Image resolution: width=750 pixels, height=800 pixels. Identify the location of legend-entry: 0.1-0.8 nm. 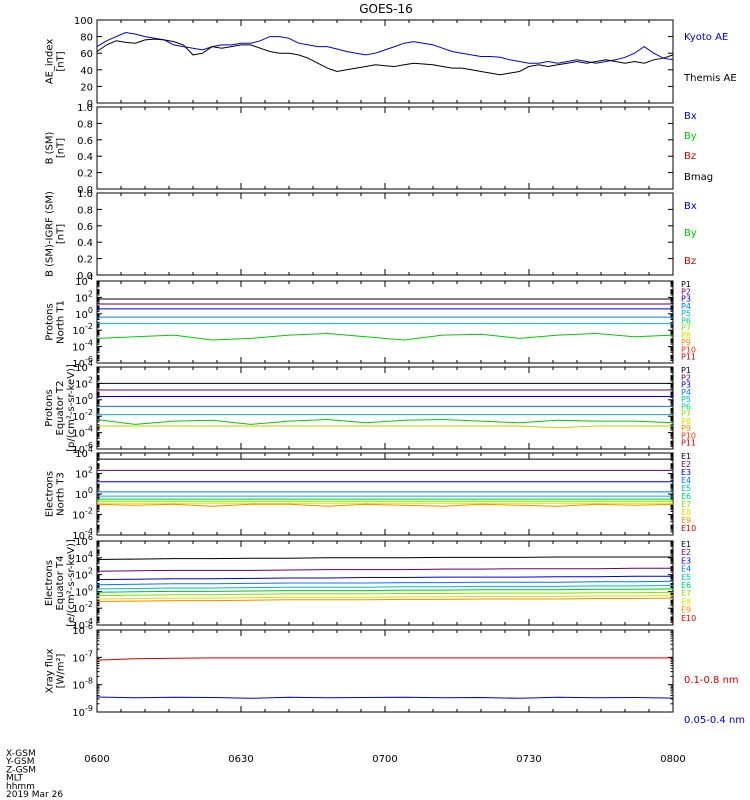
(711, 680).